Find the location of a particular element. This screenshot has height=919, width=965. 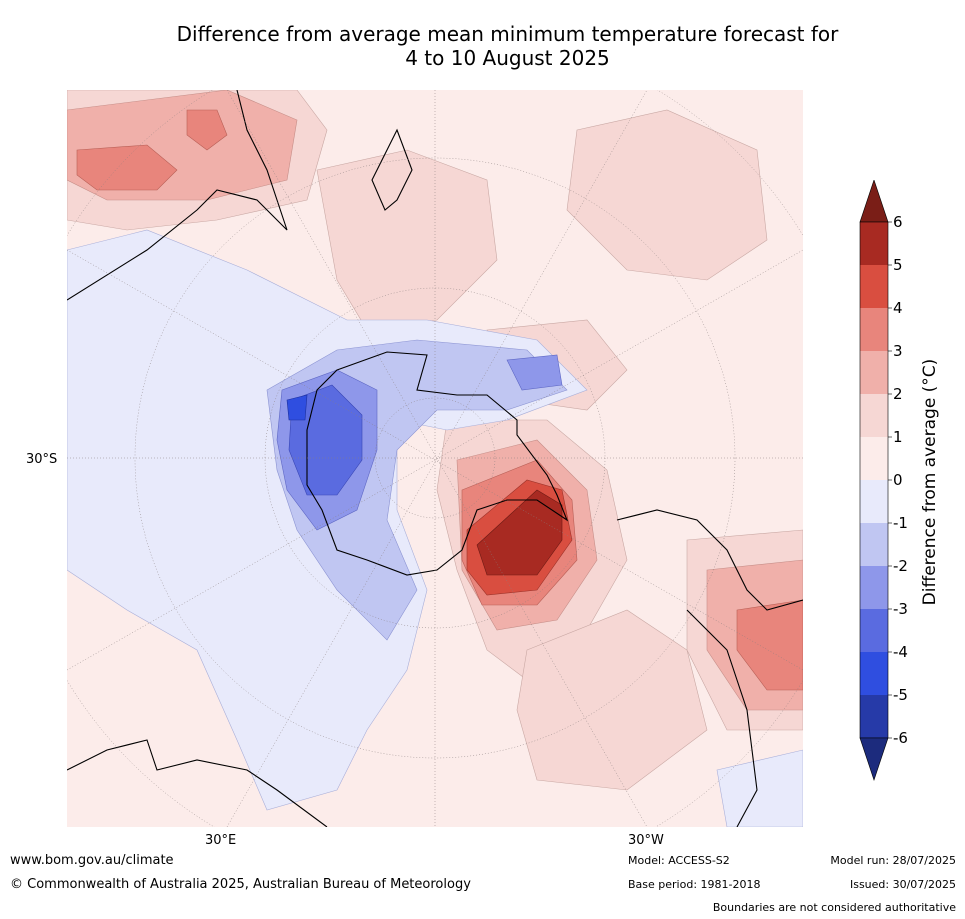

footer-issued: Issued: 30/07/2025 is located at coordinates (902, 884).